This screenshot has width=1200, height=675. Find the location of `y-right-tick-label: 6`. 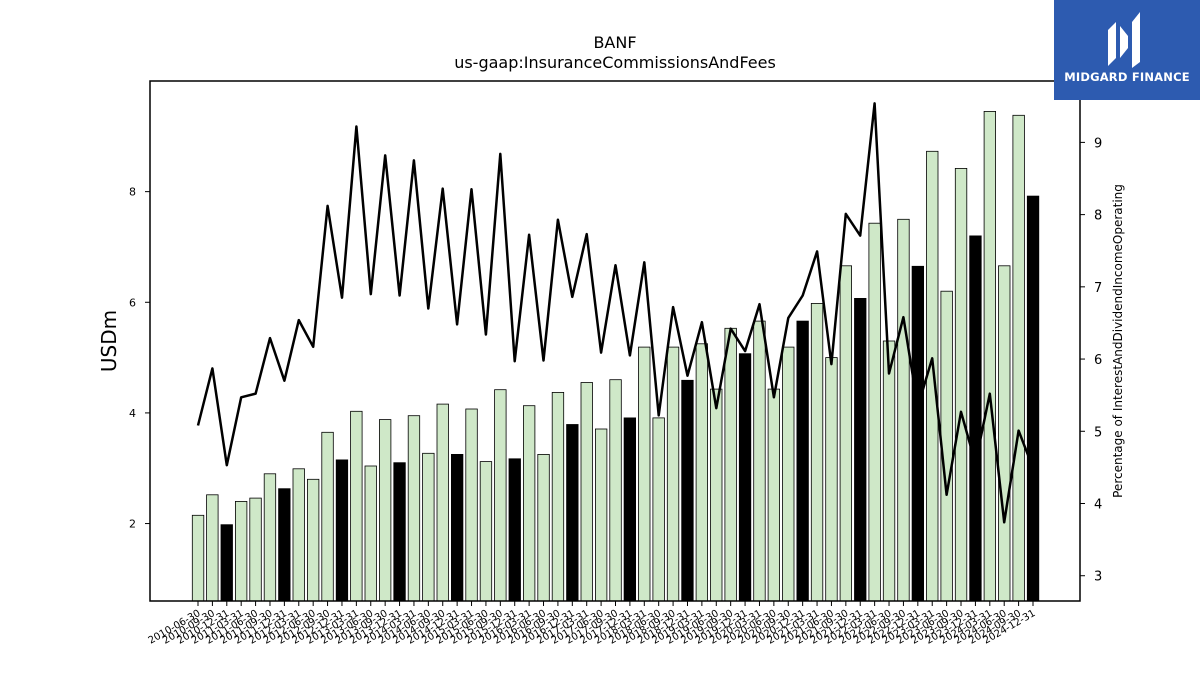

y-right-tick-label: 6 is located at coordinates (1098, 360).